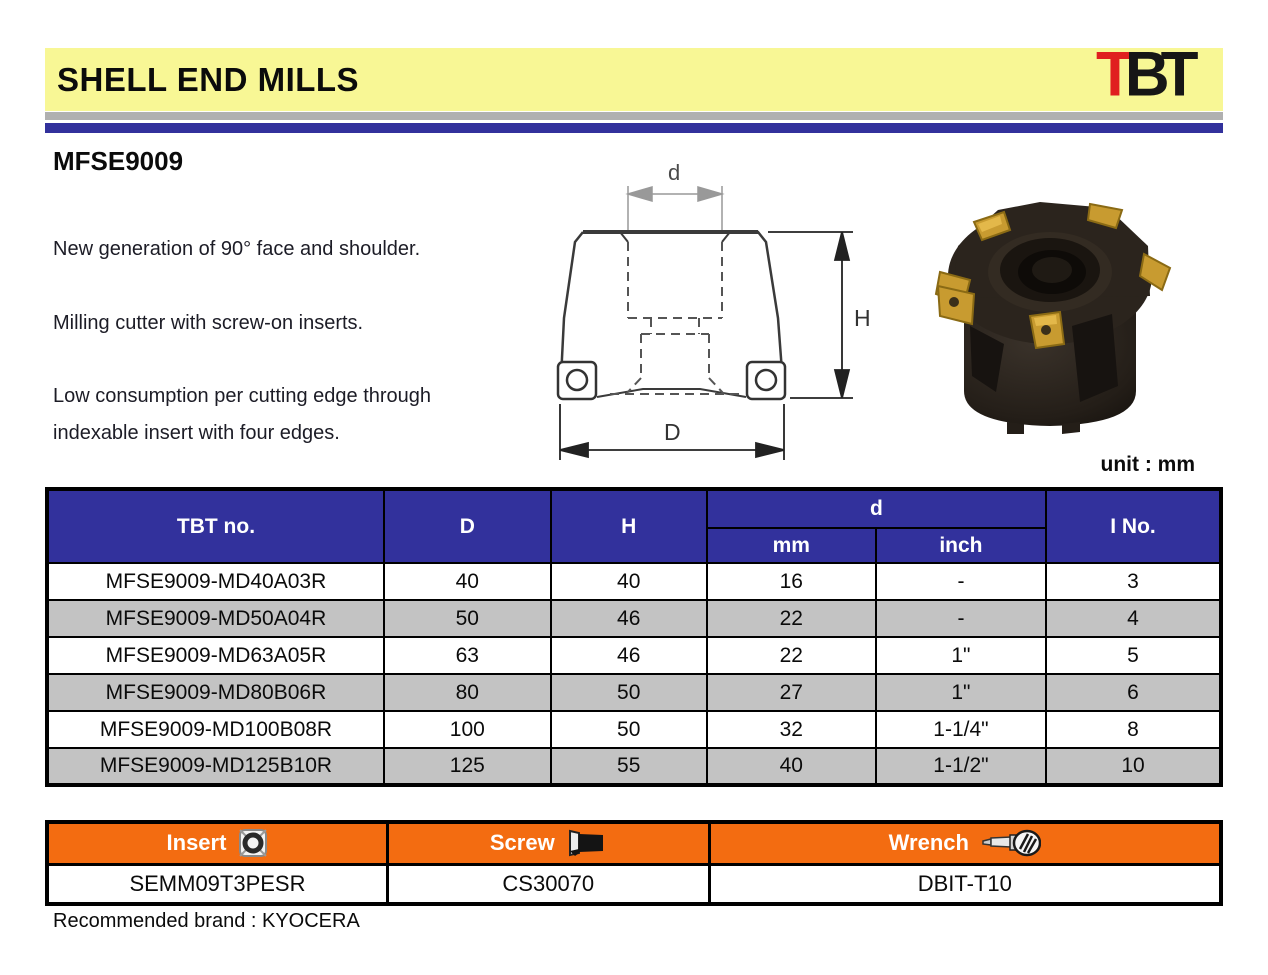 This screenshot has height=975, width=1268. Describe the element at coordinates (1133, 729) in the screenshot. I see `cell-insert-no: 8` at that location.